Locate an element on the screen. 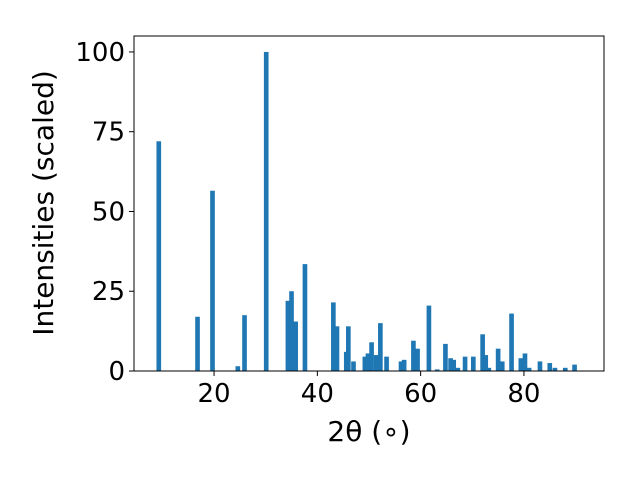 The width and height of the screenshot is (640, 480). y-tick-label: 100 is located at coordinates (100, 53).